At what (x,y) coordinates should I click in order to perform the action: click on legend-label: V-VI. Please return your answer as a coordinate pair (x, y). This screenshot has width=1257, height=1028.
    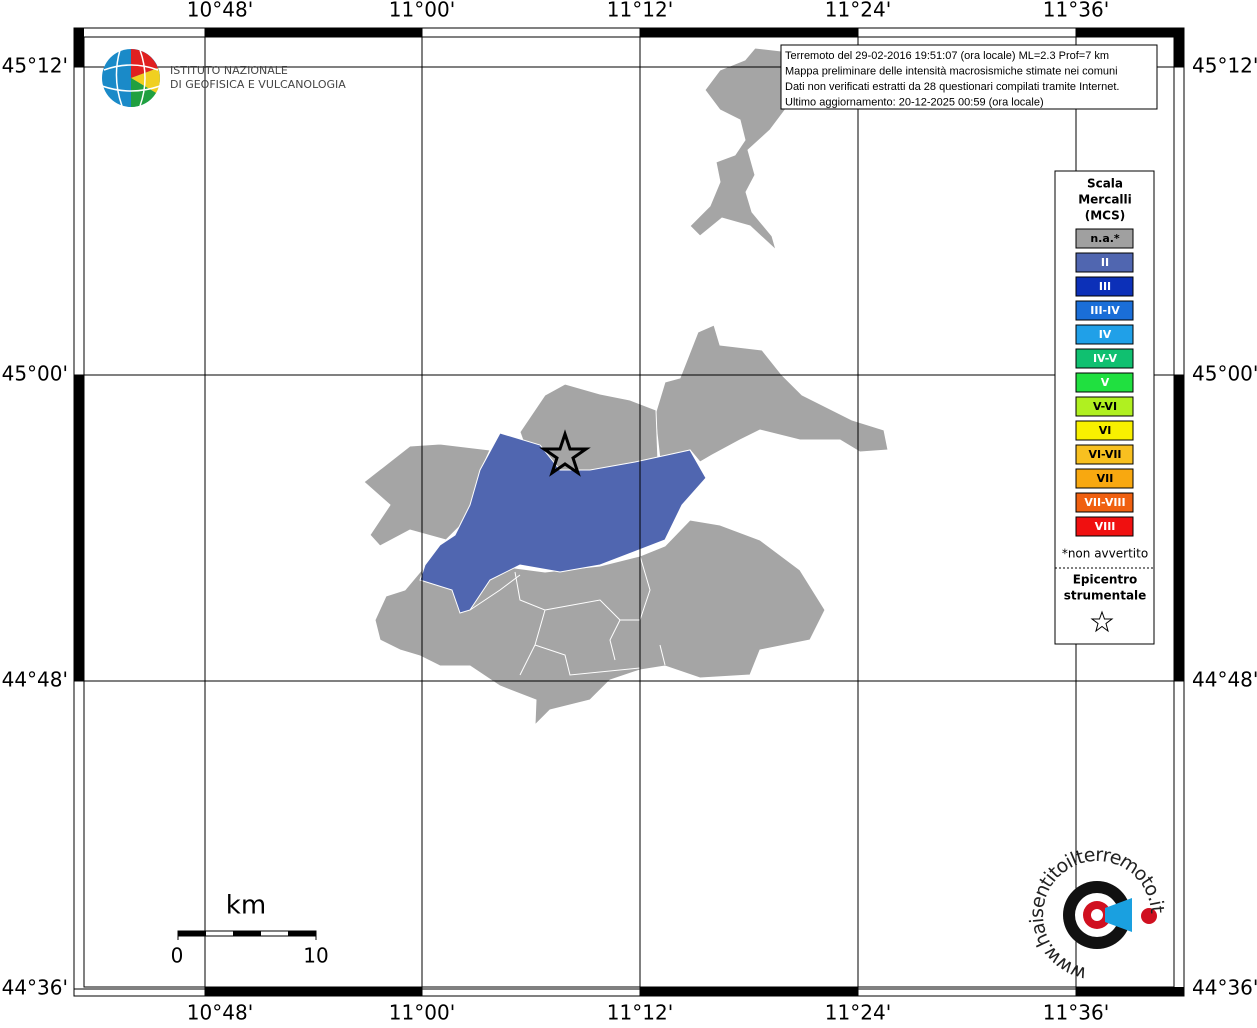
    Looking at the image, I should click on (1105, 406).